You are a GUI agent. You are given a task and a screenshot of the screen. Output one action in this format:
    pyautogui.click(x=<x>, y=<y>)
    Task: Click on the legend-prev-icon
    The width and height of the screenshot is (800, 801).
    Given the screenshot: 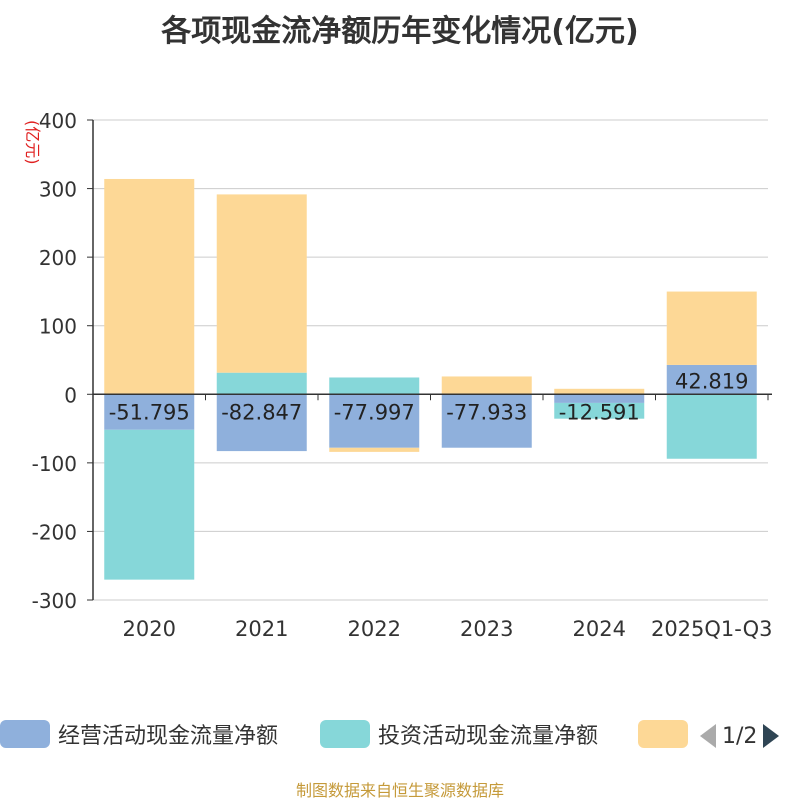 What is the action you would take?
    pyautogui.click(x=708, y=736)
    